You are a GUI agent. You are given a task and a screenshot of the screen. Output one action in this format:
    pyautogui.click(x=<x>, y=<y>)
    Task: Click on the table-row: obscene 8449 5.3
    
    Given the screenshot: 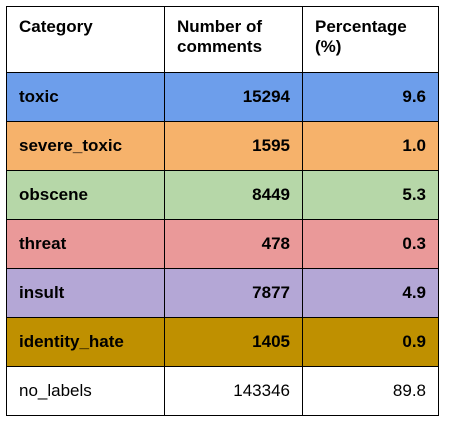 What is the action you would take?
    pyautogui.click(x=222, y=195)
    